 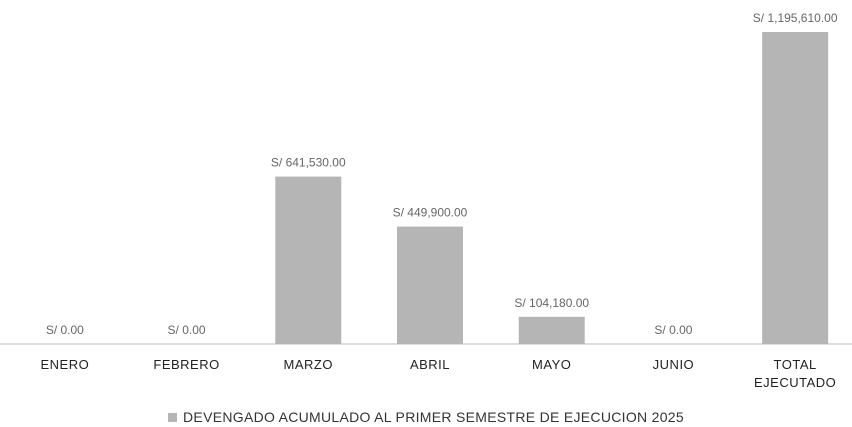 What do you see at coordinates (308, 163) in the screenshot?
I see `data-label: S/ 641,530.00` at bounding box center [308, 163].